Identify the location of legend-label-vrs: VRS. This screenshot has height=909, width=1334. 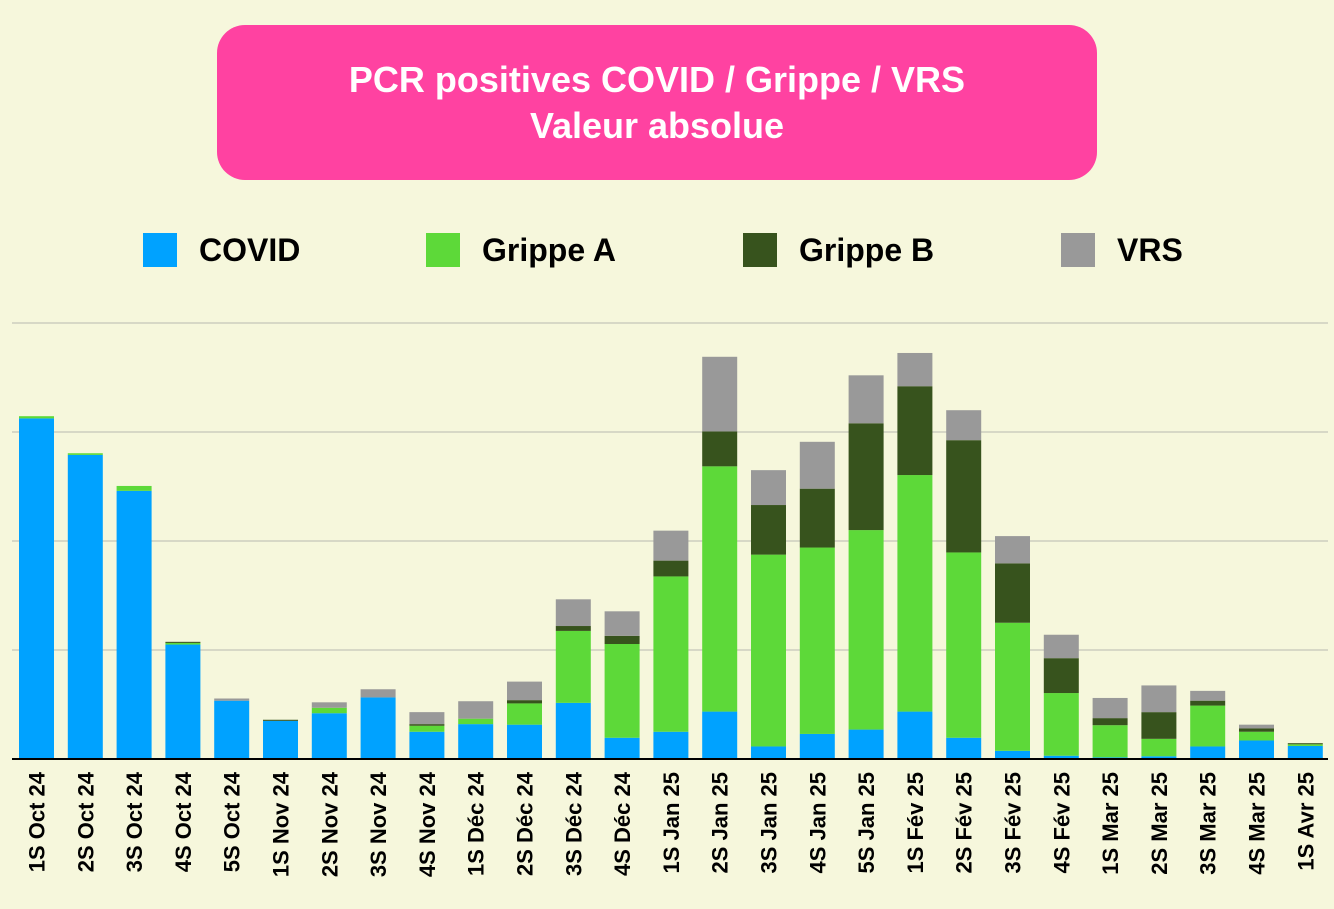
(1150, 249).